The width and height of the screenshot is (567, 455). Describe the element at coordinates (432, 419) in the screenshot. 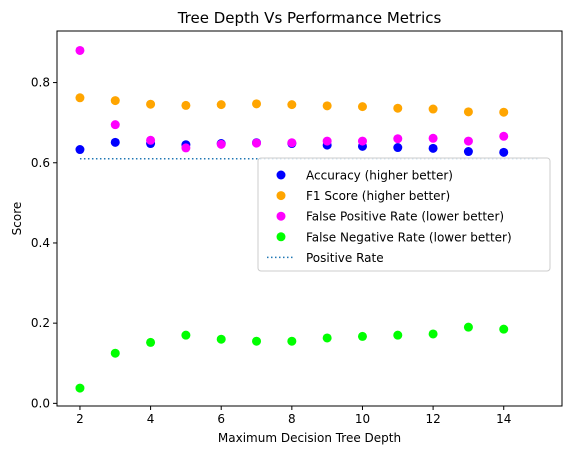

I see `x-tick-label: 12` at that location.